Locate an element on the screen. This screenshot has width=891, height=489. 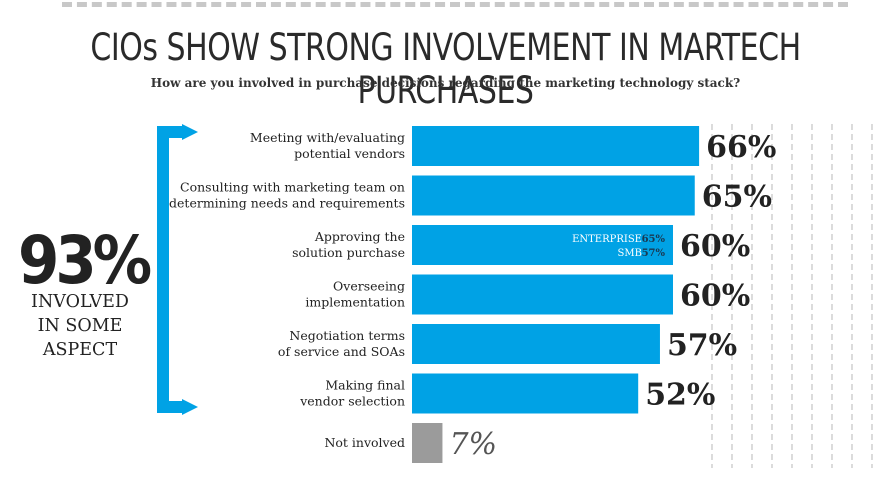
category-label: Making final is located at coordinates (365, 385).